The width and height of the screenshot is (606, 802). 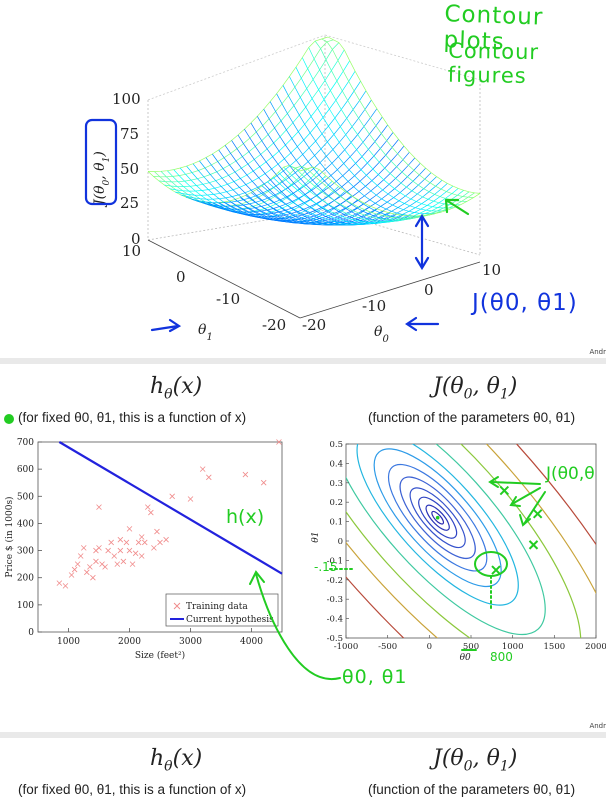 What do you see at coordinates (346, 647) in the screenshot?
I see `x-tick-label: -1000` at bounding box center [346, 647].